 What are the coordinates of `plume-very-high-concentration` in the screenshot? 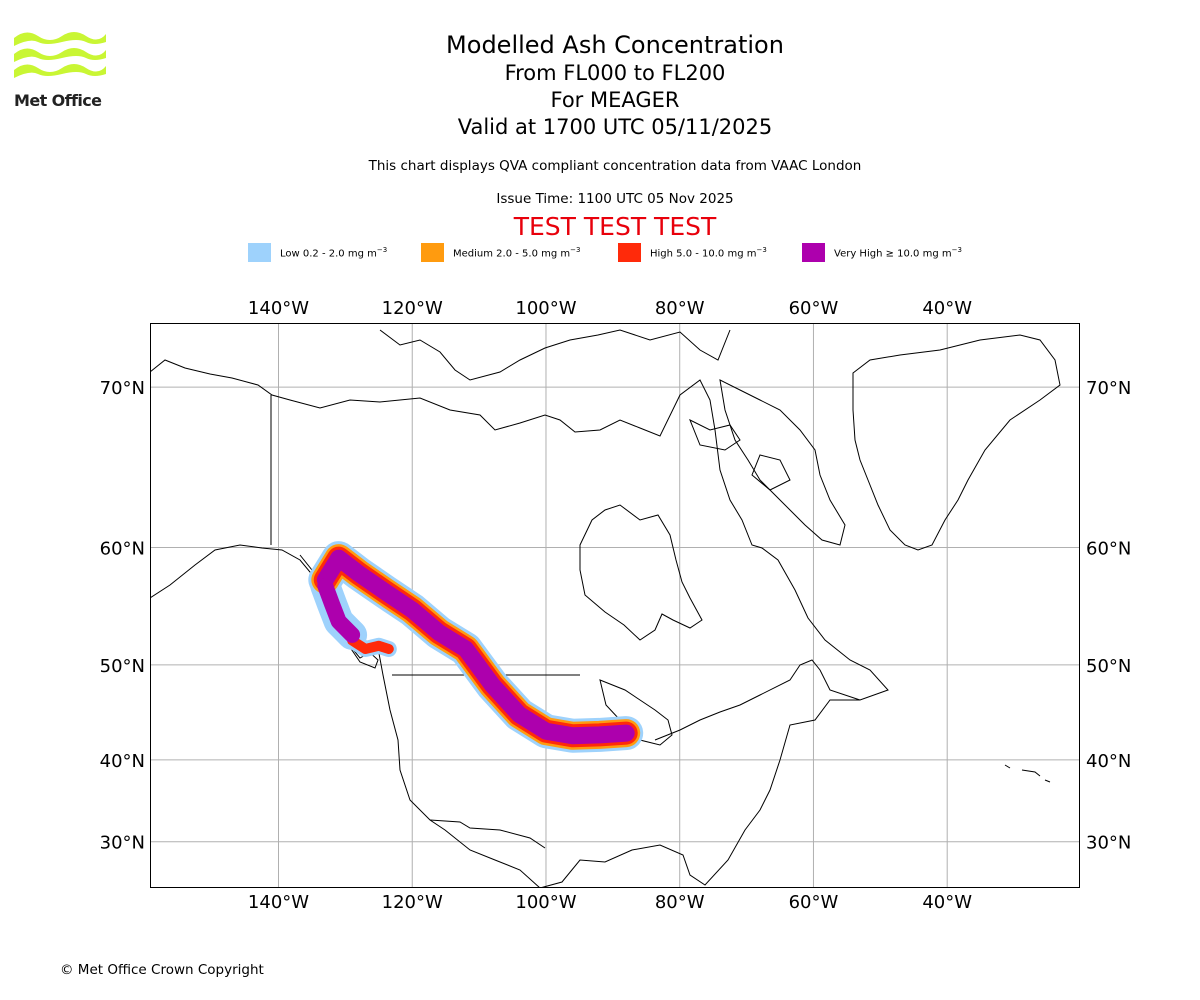 It's located at (475, 647).